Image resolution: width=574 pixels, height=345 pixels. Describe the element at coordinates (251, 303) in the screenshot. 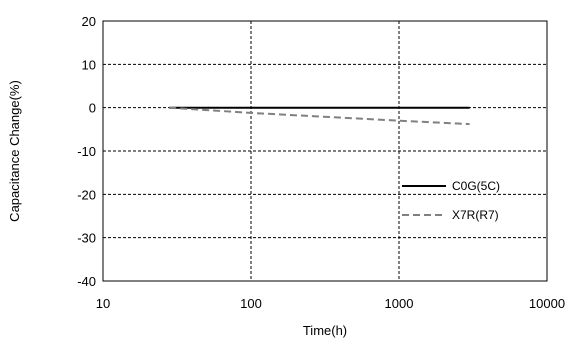

I see `x-tick-label: 100` at that location.